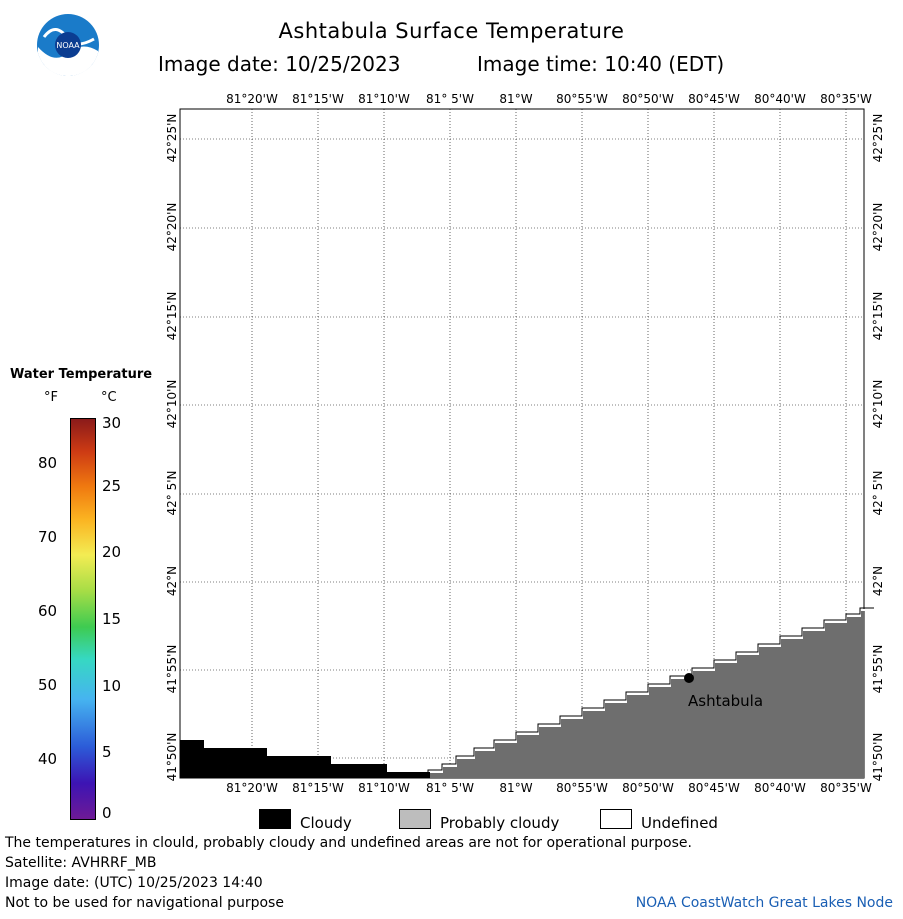  What do you see at coordinates (51, 397) in the screenshot?
I see `colorbar-unit-f: °F` at bounding box center [51, 397].